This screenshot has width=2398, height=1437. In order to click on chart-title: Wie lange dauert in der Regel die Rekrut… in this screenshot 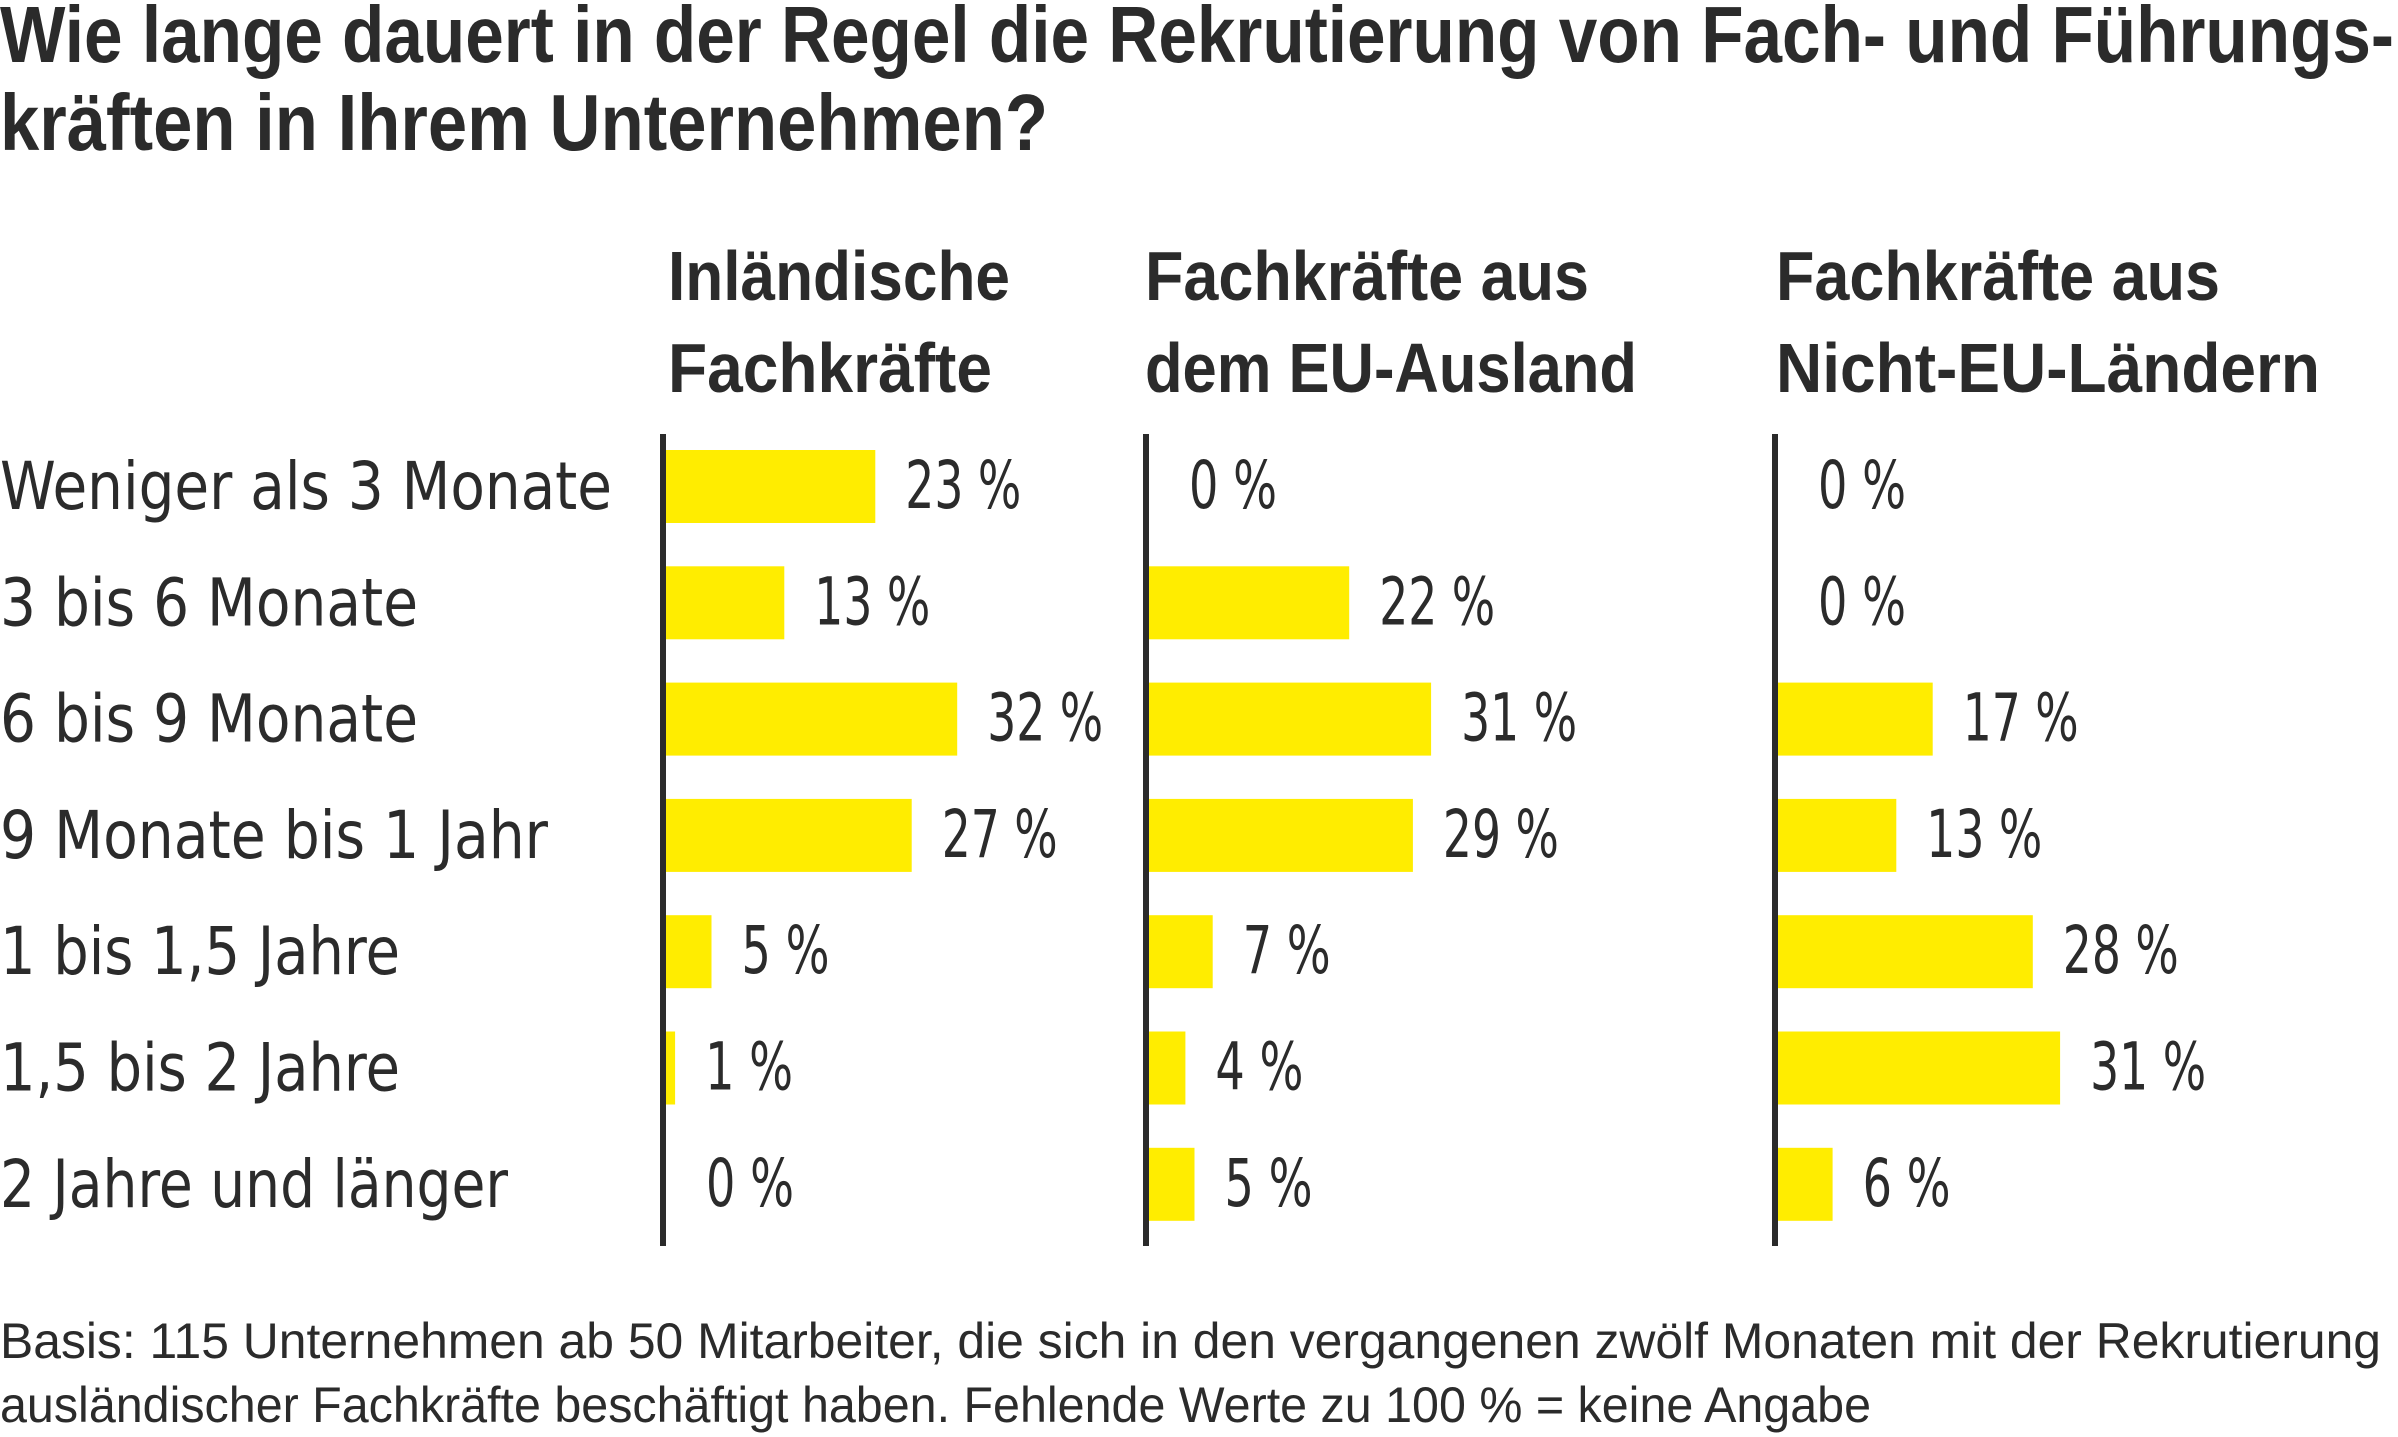, I will do `click(1197, 83)`.